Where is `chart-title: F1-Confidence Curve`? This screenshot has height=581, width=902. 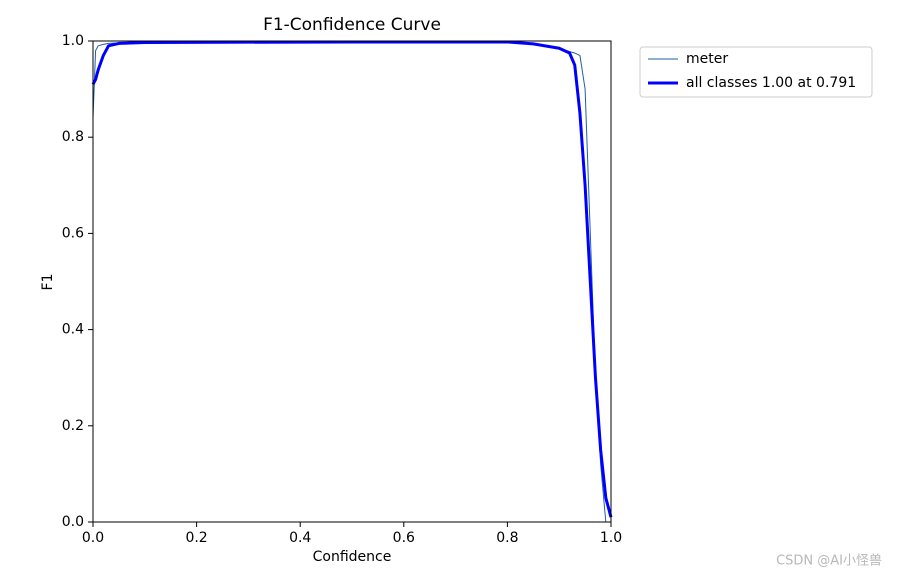
chart-title: F1-Confidence Curve is located at coordinates (352, 25).